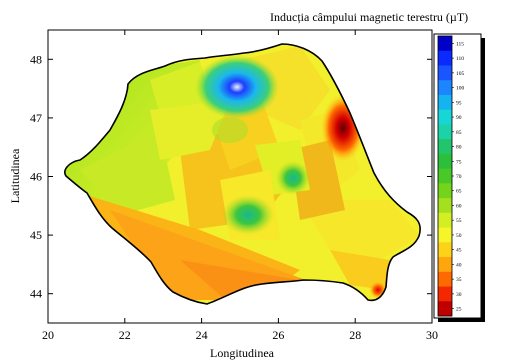  Describe the element at coordinates (459, 133) in the screenshot. I see `colorbar-label: 85` at that location.